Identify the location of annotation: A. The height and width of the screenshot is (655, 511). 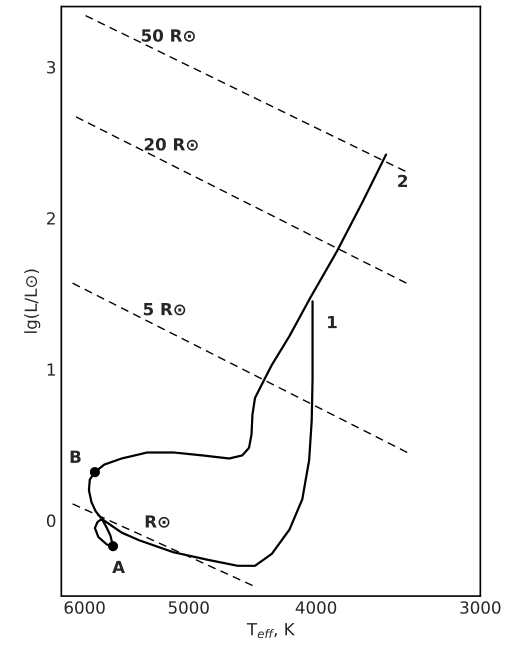
(118, 566).